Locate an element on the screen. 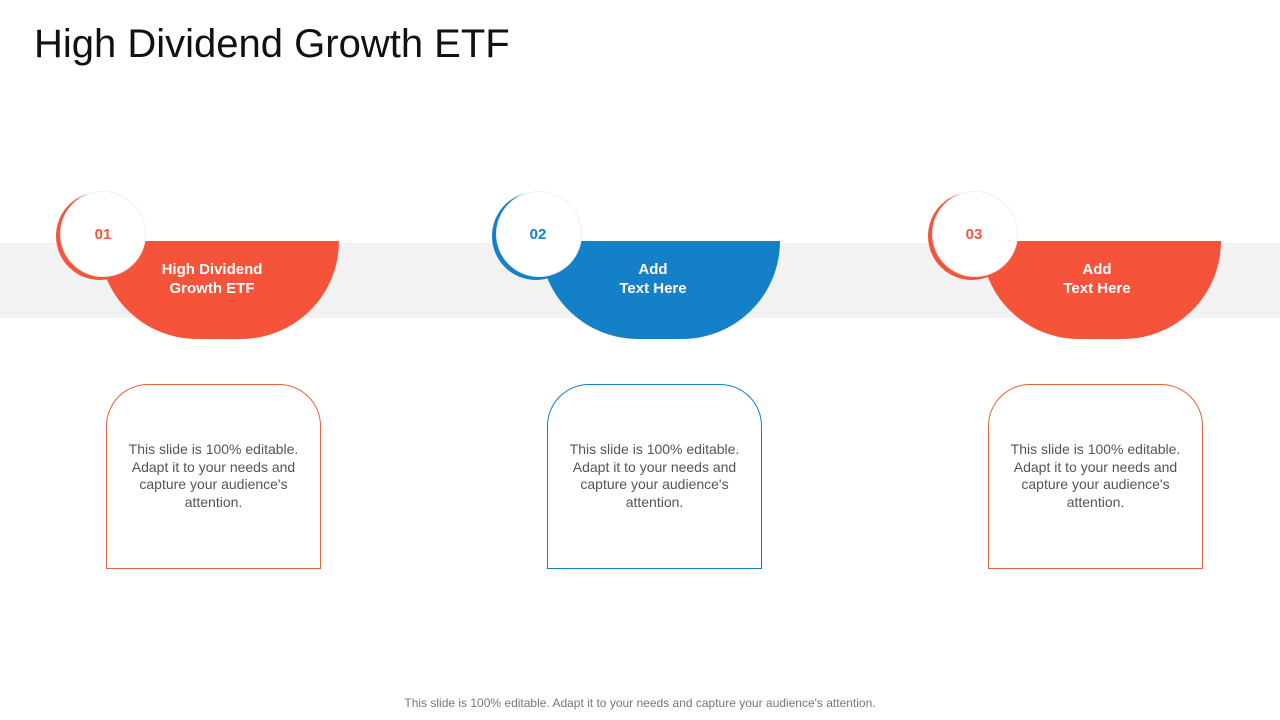  step-3-number-circle is located at coordinates (975, 234).